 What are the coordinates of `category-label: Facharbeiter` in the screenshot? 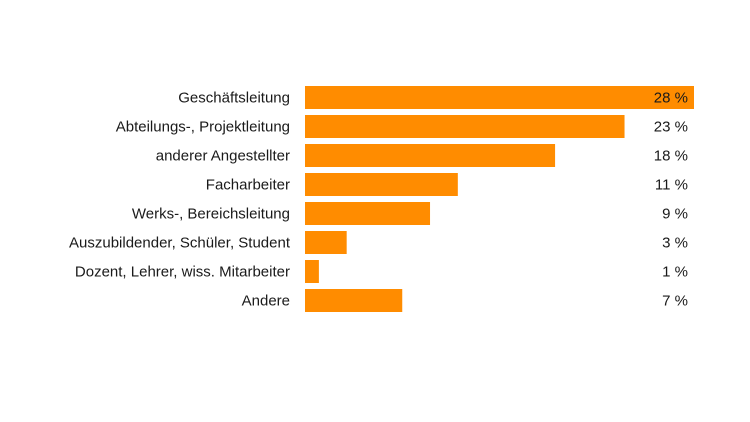 It's located at (248, 185).